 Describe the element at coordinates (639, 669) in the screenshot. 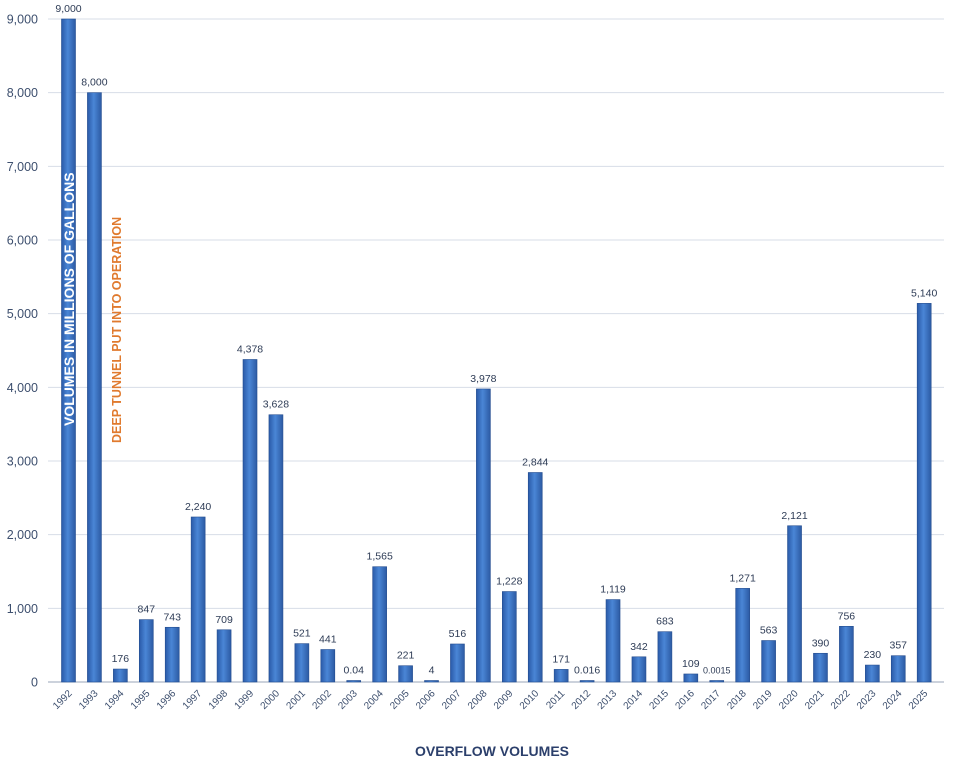

I see `bar-2014` at that location.